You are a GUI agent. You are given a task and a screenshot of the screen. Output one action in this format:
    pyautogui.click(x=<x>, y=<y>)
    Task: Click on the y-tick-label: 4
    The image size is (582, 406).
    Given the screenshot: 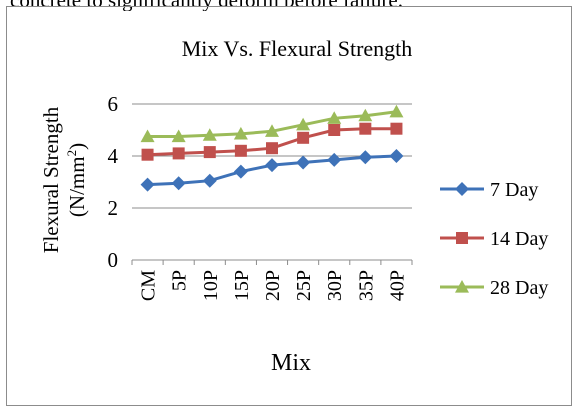 What is the action you would take?
    pyautogui.click(x=113, y=156)
    